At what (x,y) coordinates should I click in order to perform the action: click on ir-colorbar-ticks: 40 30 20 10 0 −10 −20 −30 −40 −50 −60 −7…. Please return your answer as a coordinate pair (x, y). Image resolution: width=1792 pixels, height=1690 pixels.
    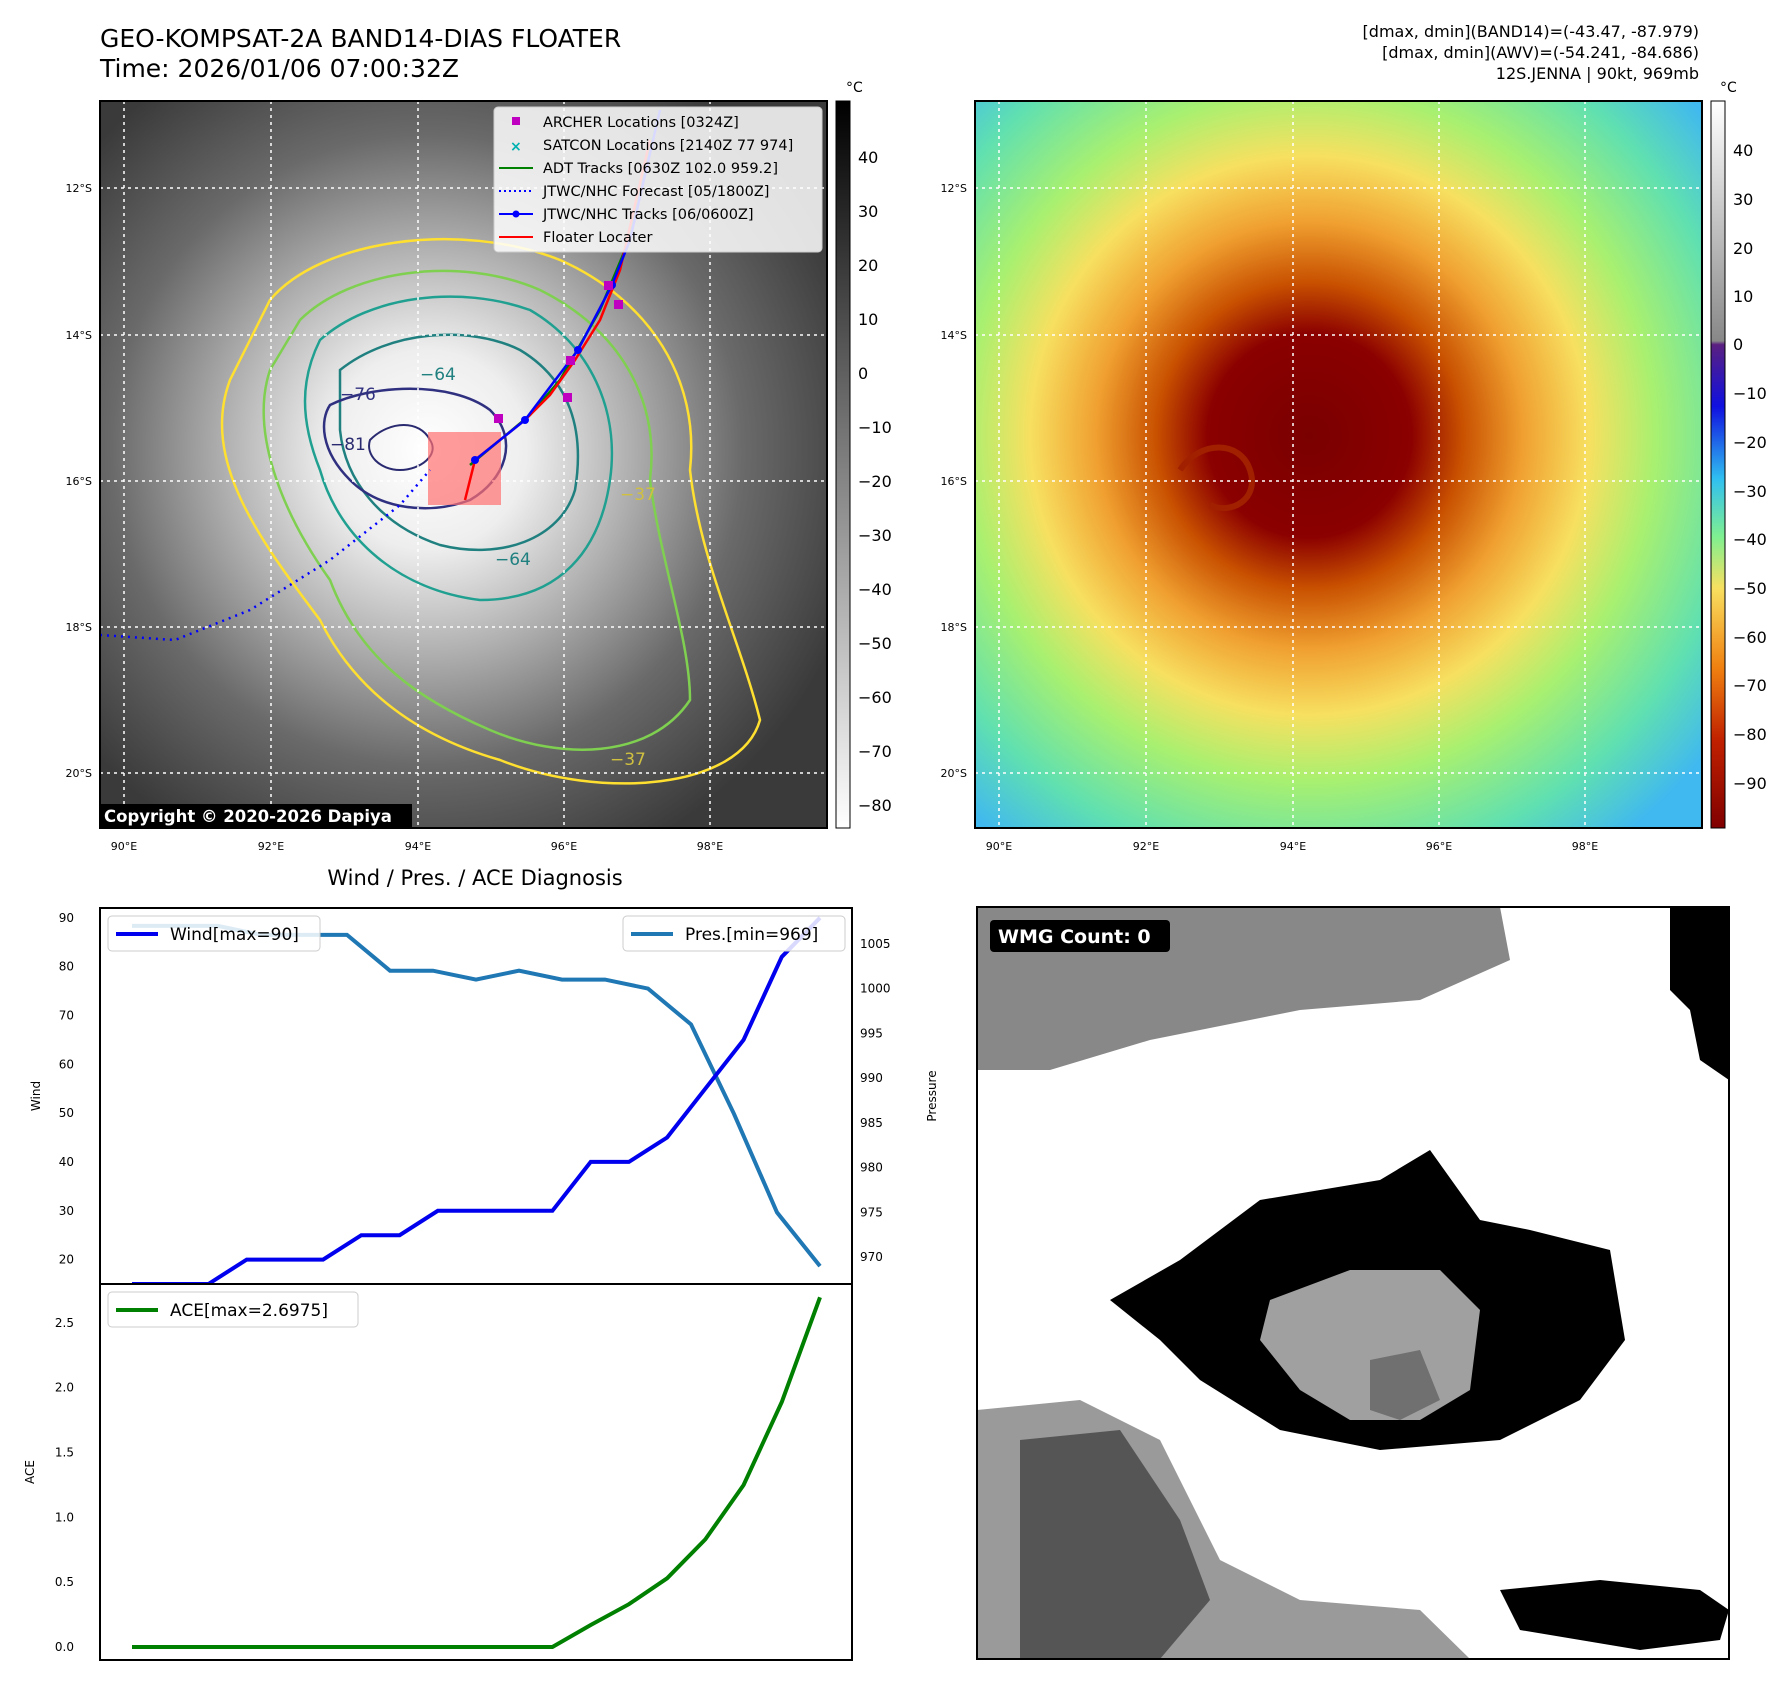
    Looking at the image, I should click on (875, 481).